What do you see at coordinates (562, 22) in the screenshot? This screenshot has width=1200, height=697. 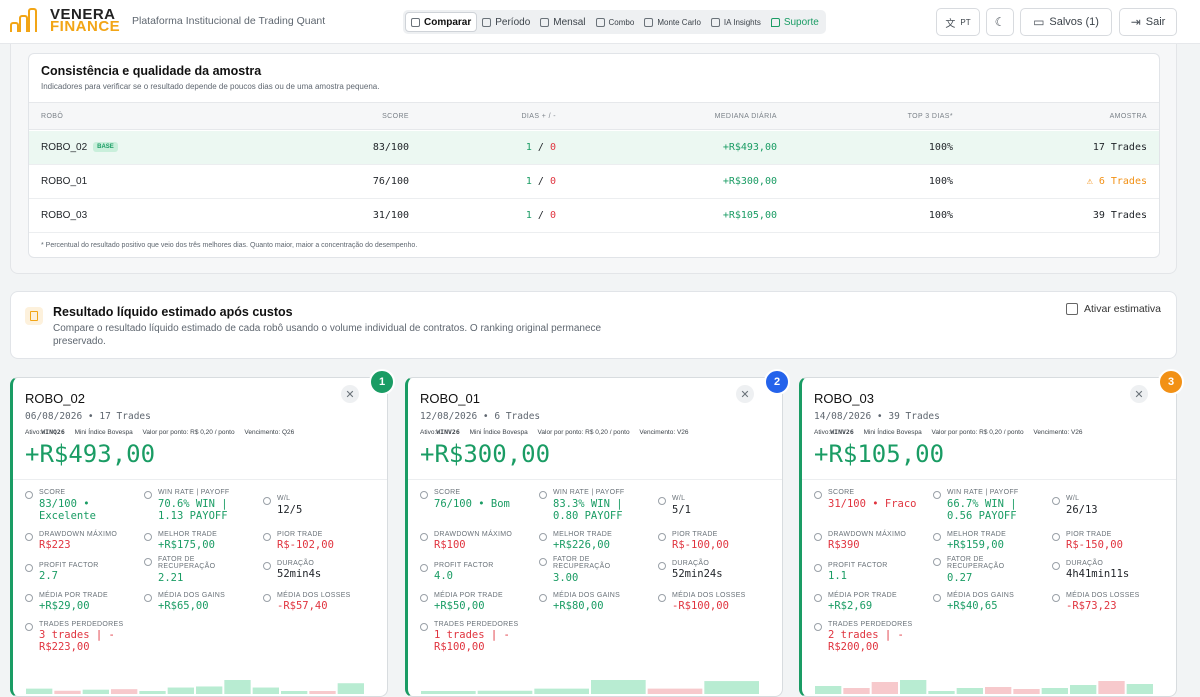 I see `tab-mensal: Mensal` at bounding box center [562, 22].